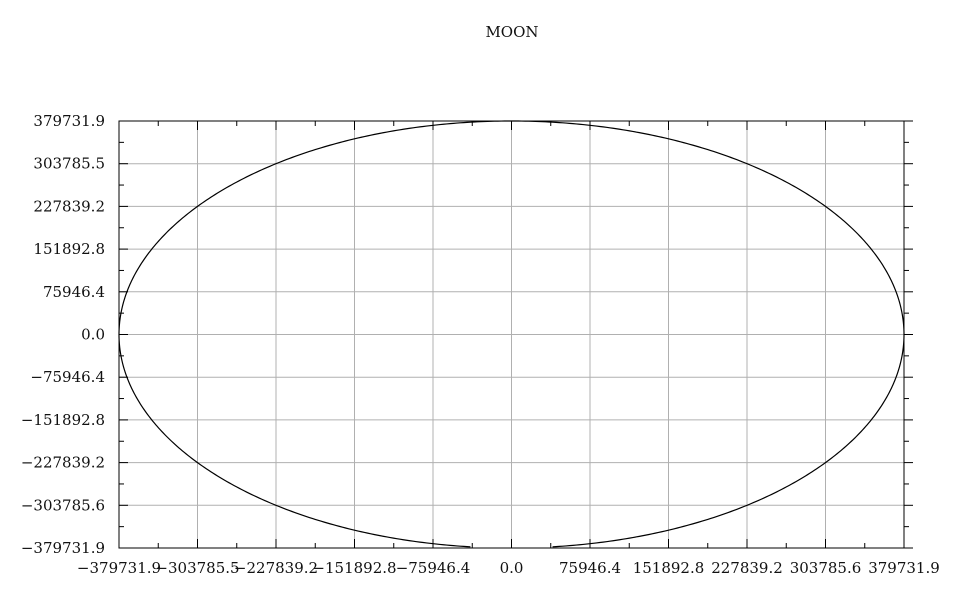 The image size is (965, 600). Describe the element at coordinates (63, 548) in the screenshot. I see `y-tick-label: −379731.9` at that location.